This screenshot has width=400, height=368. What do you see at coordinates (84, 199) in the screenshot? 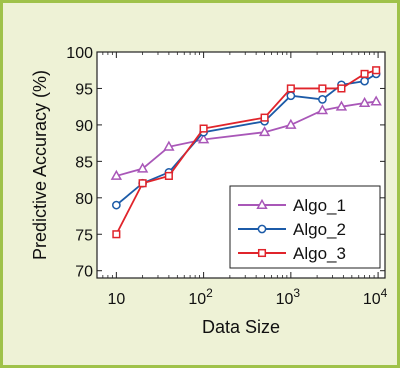
I see `y-tick-label: 80` at bounding box center [84, 199].